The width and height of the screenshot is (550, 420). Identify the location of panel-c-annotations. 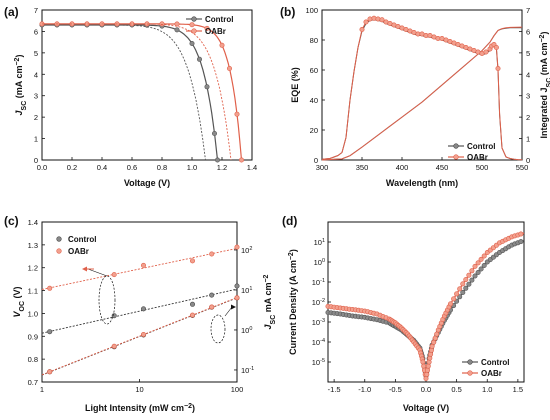
(159, 305).